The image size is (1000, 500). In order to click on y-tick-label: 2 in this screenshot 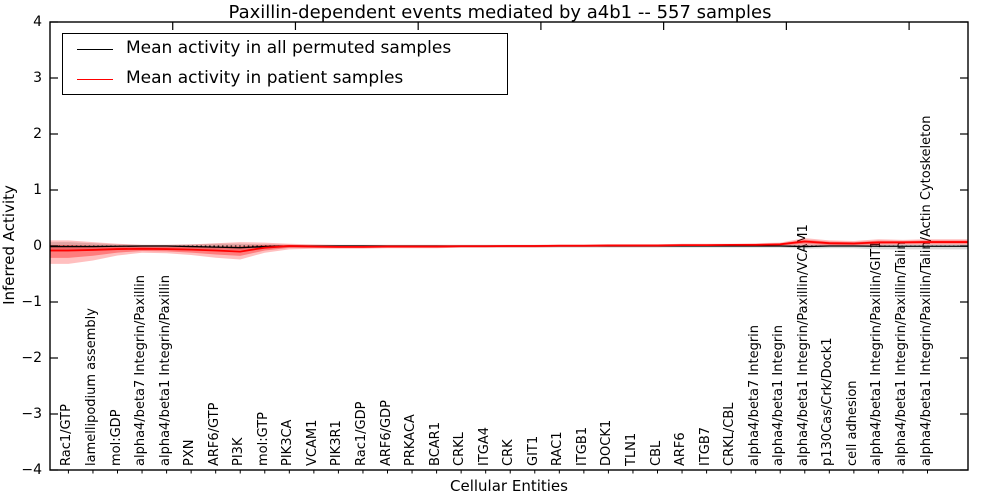, I will do `click(37, 134)`.